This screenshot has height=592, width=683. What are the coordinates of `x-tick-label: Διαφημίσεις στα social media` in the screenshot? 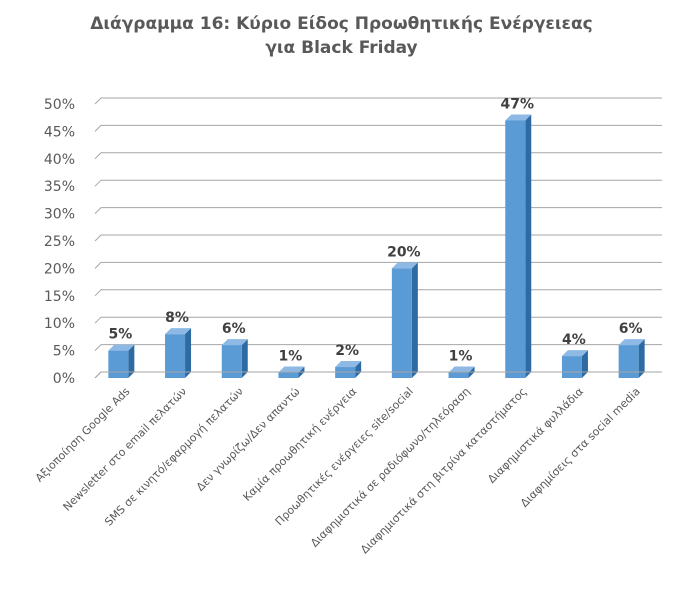 It's located at (580, 447).